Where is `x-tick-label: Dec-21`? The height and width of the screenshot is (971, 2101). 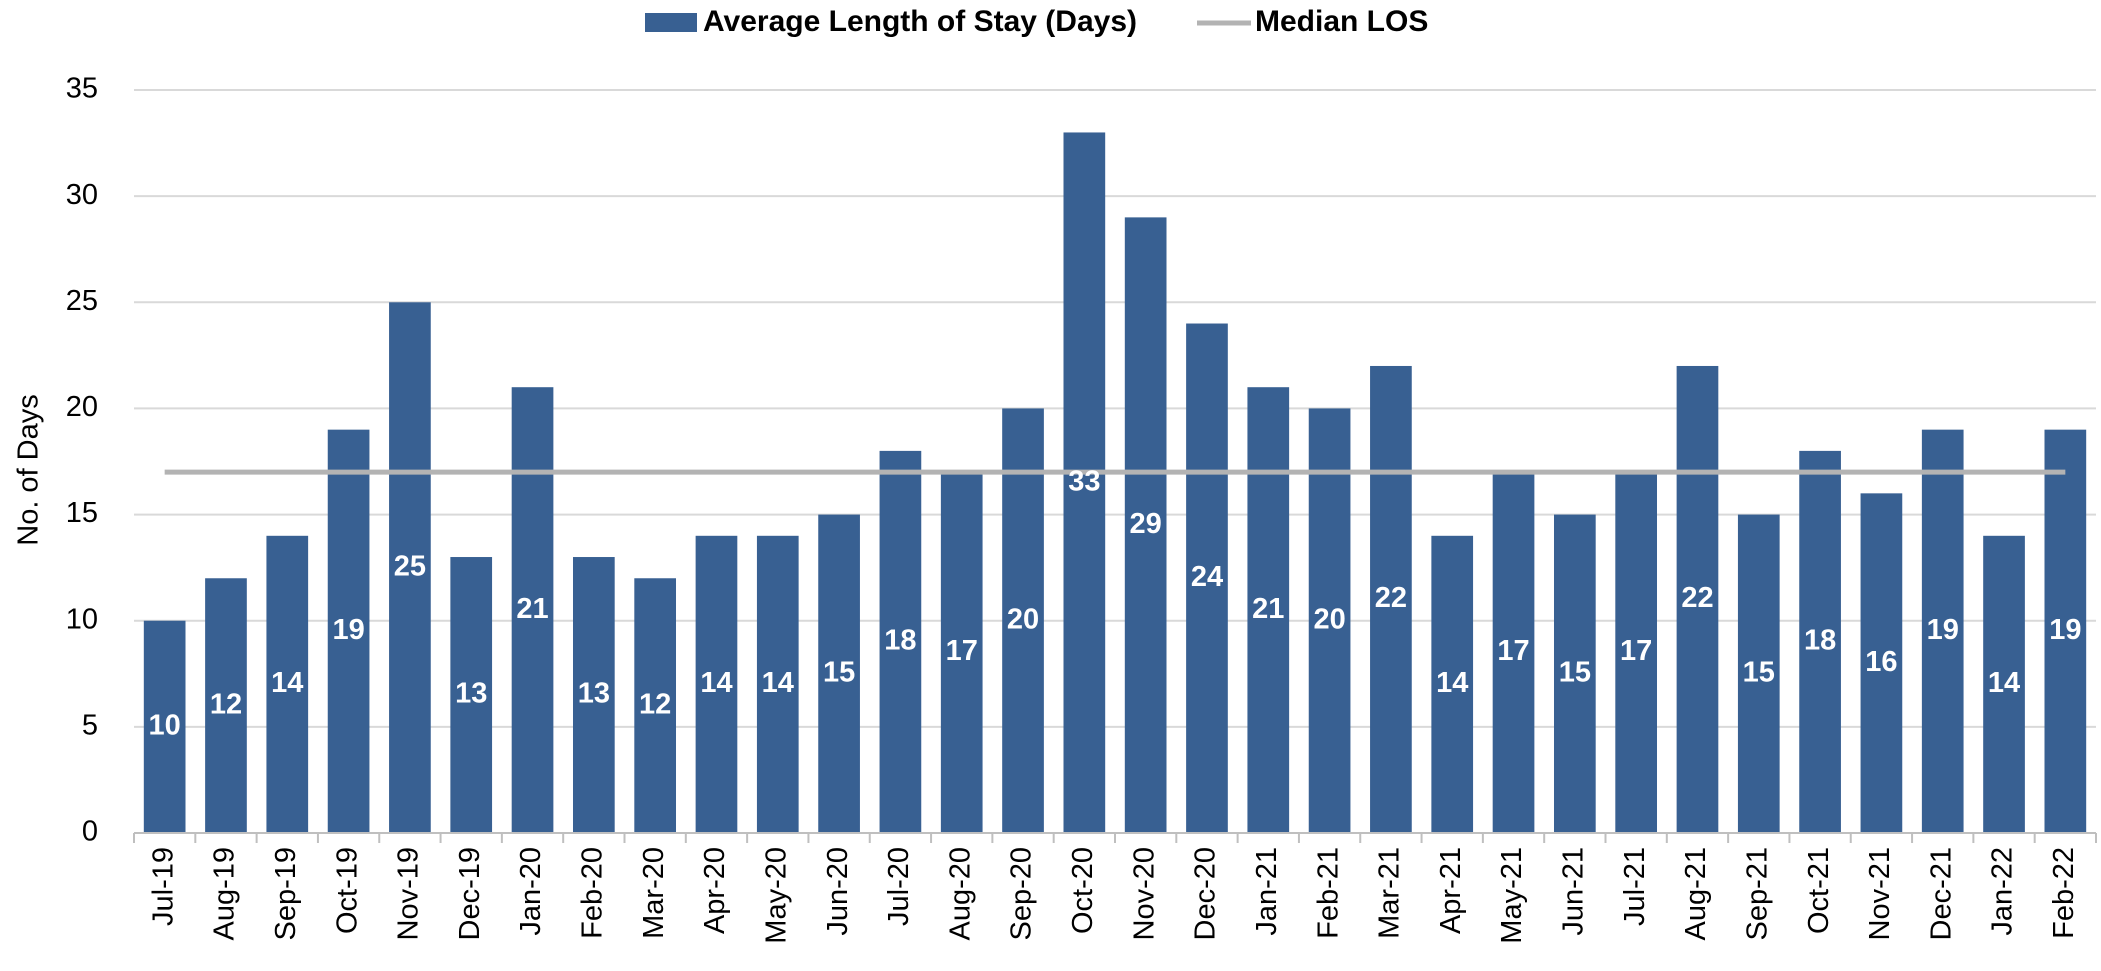
x-tick-label: Dec-21 is located at coordinates (1941, 894).